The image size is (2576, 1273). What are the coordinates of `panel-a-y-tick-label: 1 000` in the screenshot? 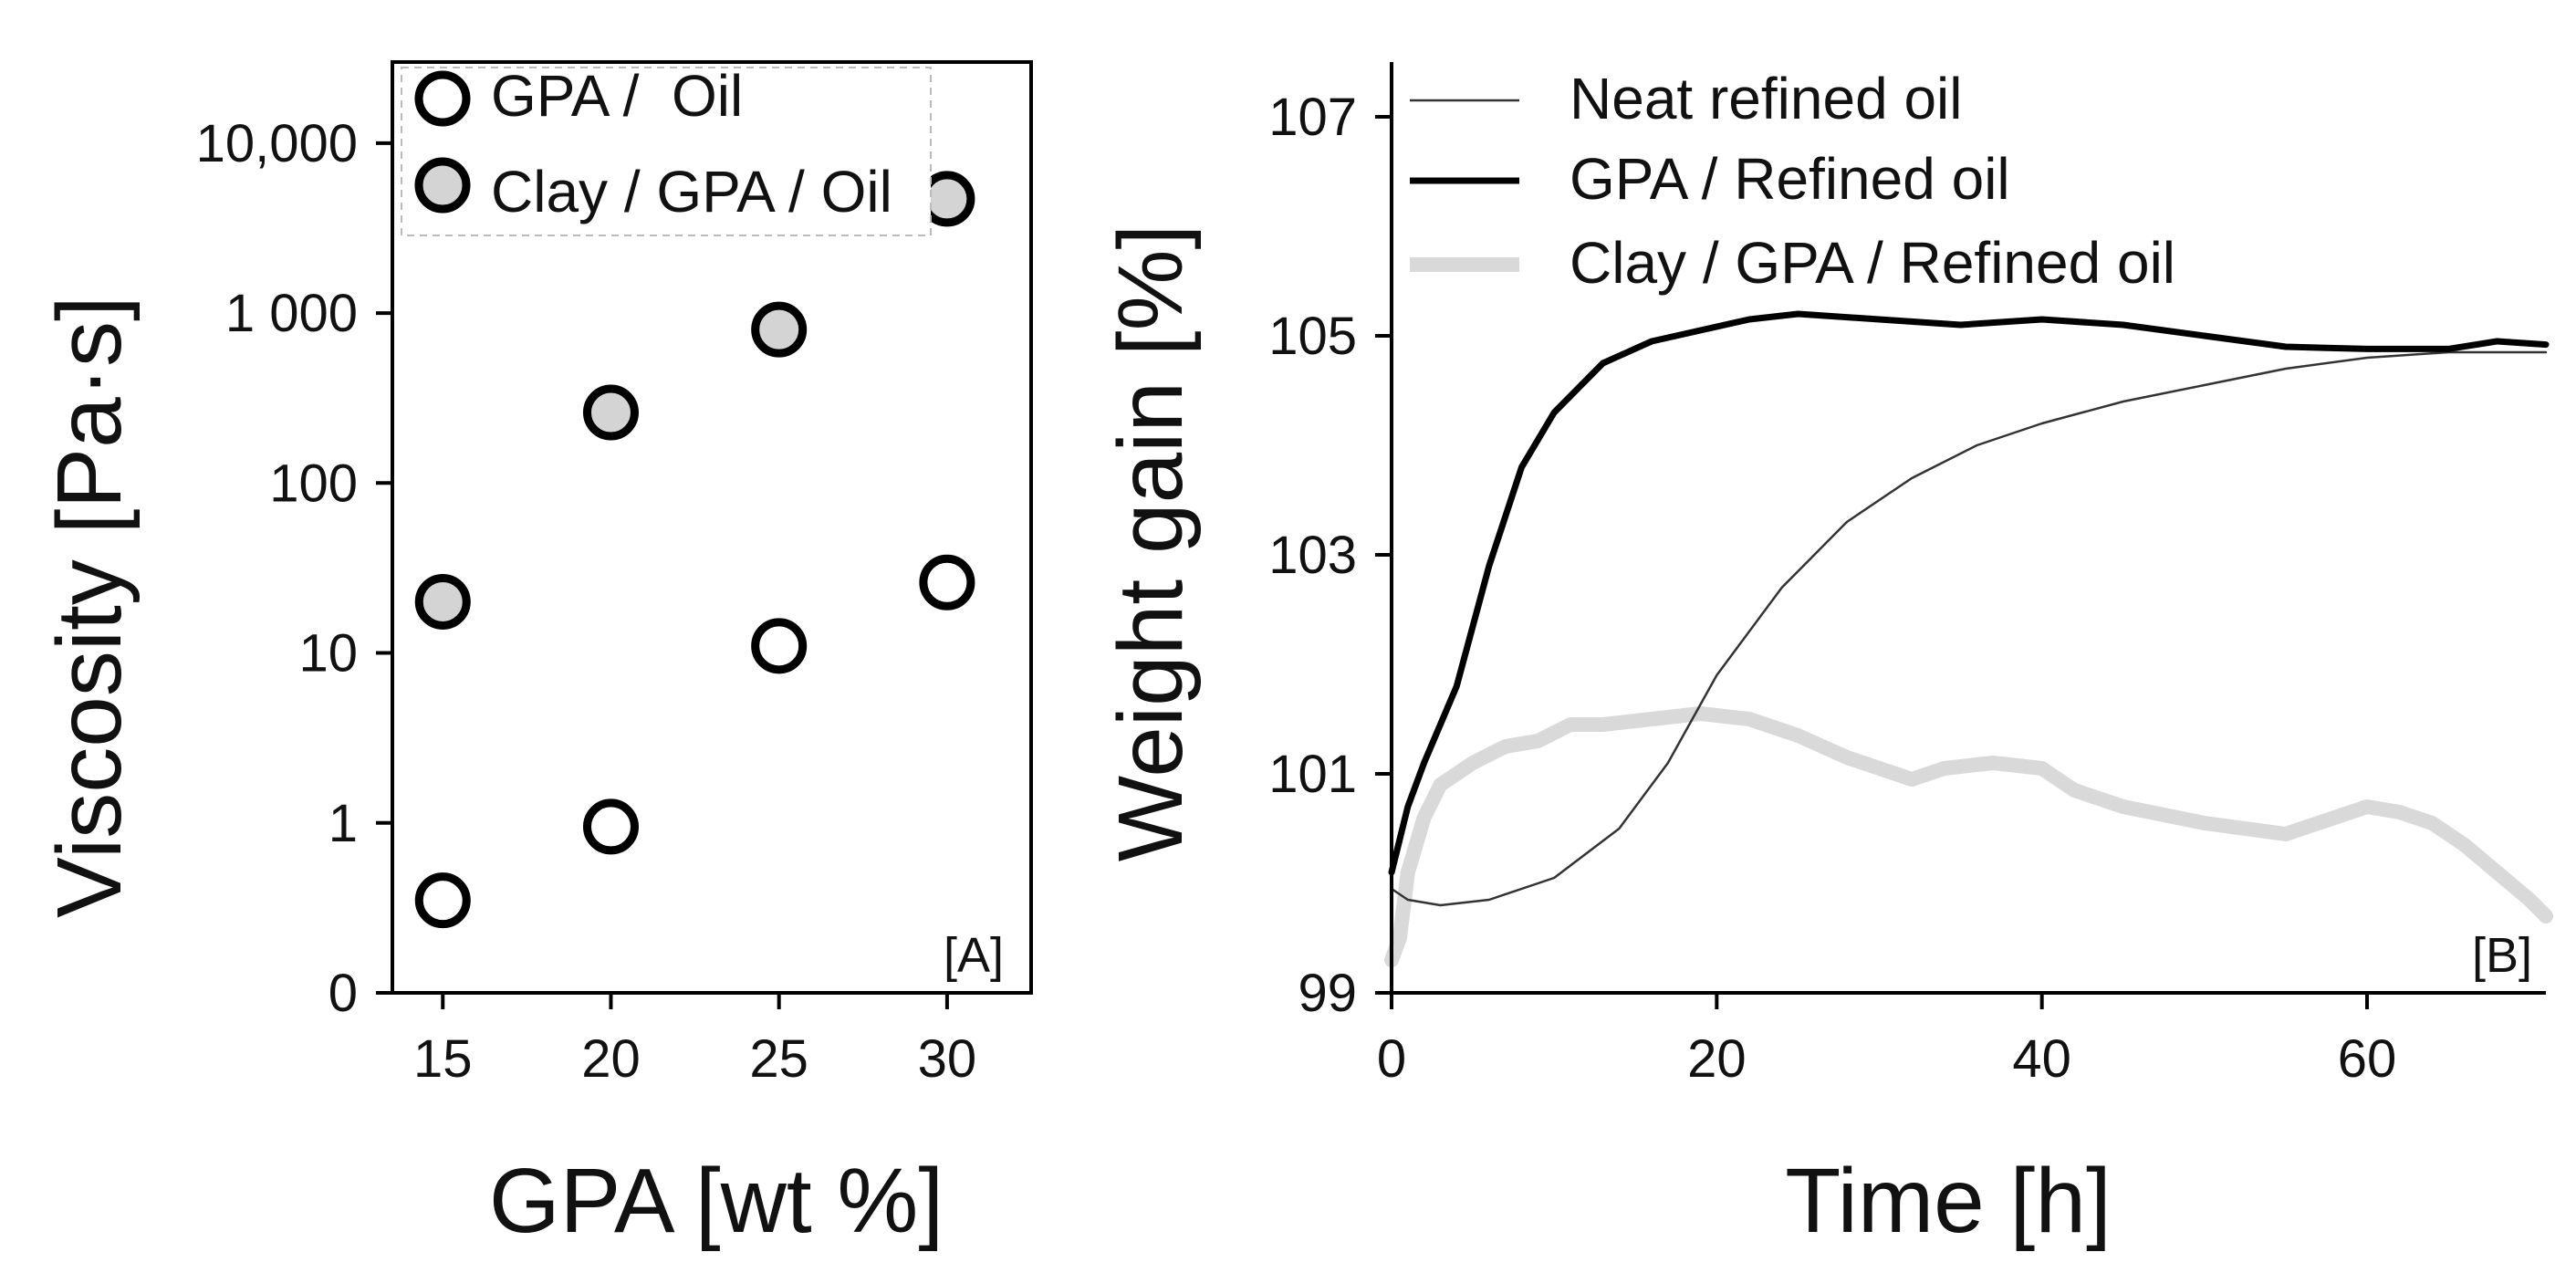 It's located at (291, 313).